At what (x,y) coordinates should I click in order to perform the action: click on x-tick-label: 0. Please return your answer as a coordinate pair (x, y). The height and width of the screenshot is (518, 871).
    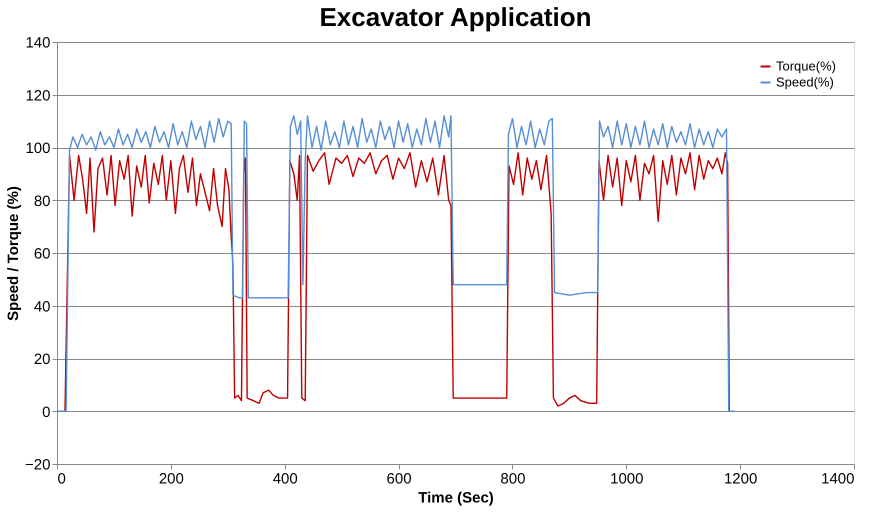
    Looking at the image, I should click on (62, 479).